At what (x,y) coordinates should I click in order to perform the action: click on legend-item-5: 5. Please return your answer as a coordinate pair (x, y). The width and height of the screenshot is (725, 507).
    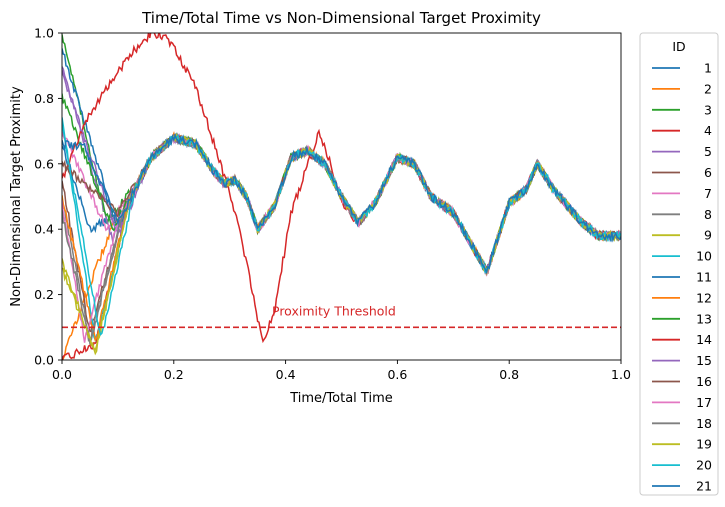
    Looking at the image, I should click on (682, 151).